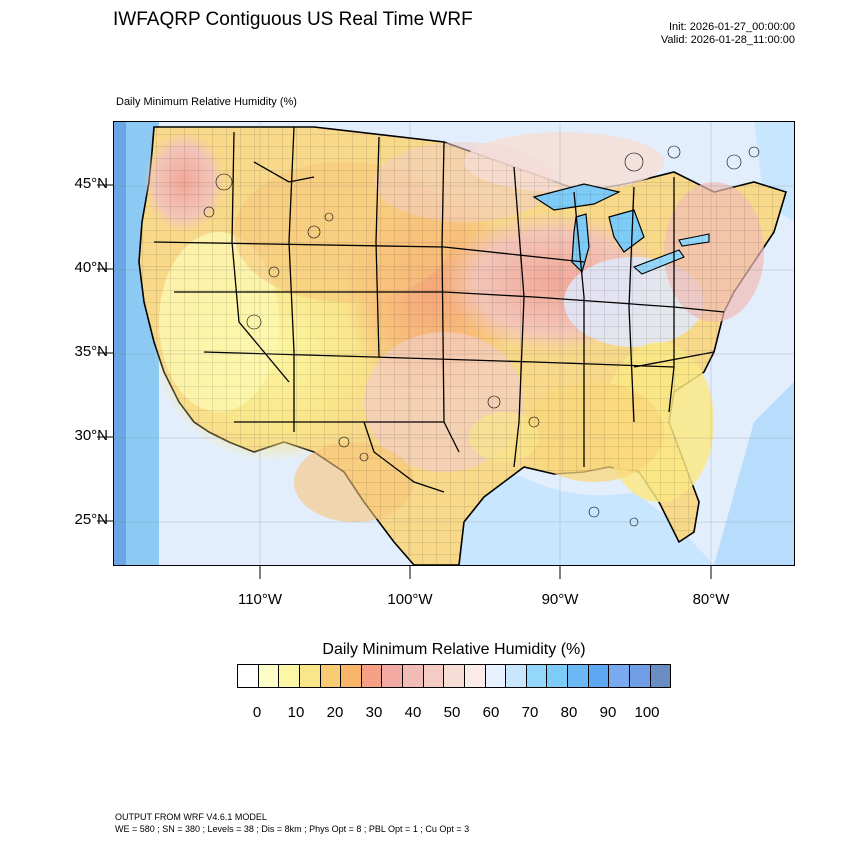  Describe the element at coordinates (569, 712) in the screenshot. I see `colorbar-label: 80` at that location.